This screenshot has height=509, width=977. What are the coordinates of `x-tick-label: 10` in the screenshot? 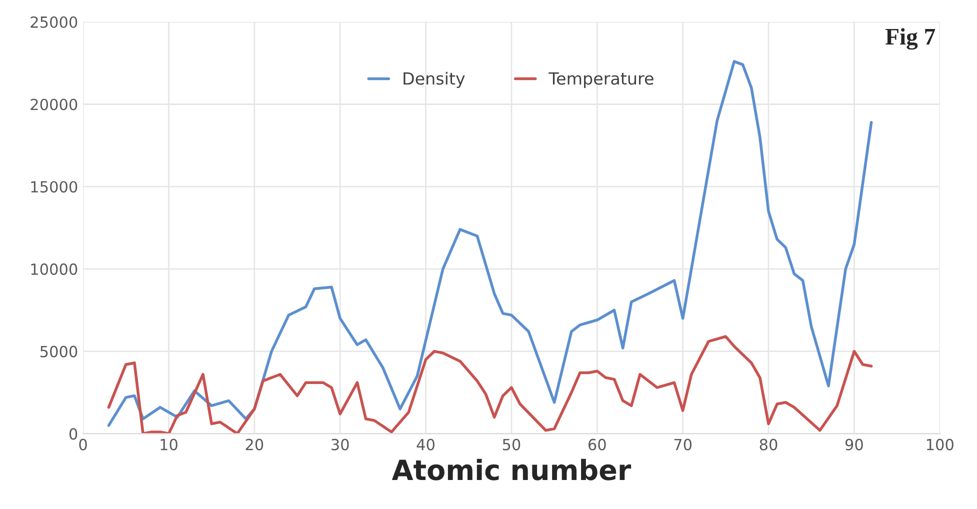 It's located at (169, 444).